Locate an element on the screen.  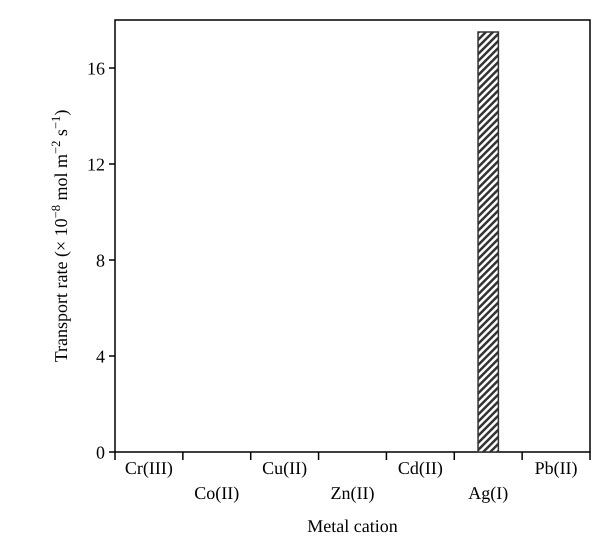
x-tick-label: Cr(III) is located at coordinates (148, 468).